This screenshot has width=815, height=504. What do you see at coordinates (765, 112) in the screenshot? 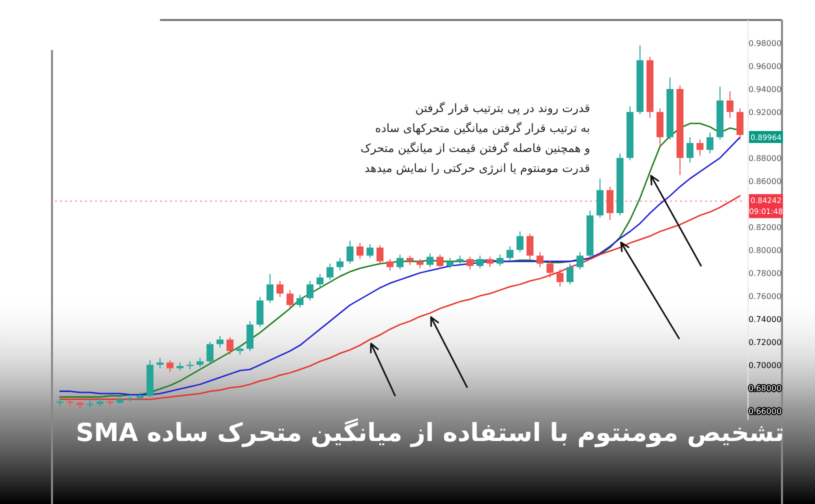
I see `y-tick-label: 0.92000` at bounding box center [765, 112].